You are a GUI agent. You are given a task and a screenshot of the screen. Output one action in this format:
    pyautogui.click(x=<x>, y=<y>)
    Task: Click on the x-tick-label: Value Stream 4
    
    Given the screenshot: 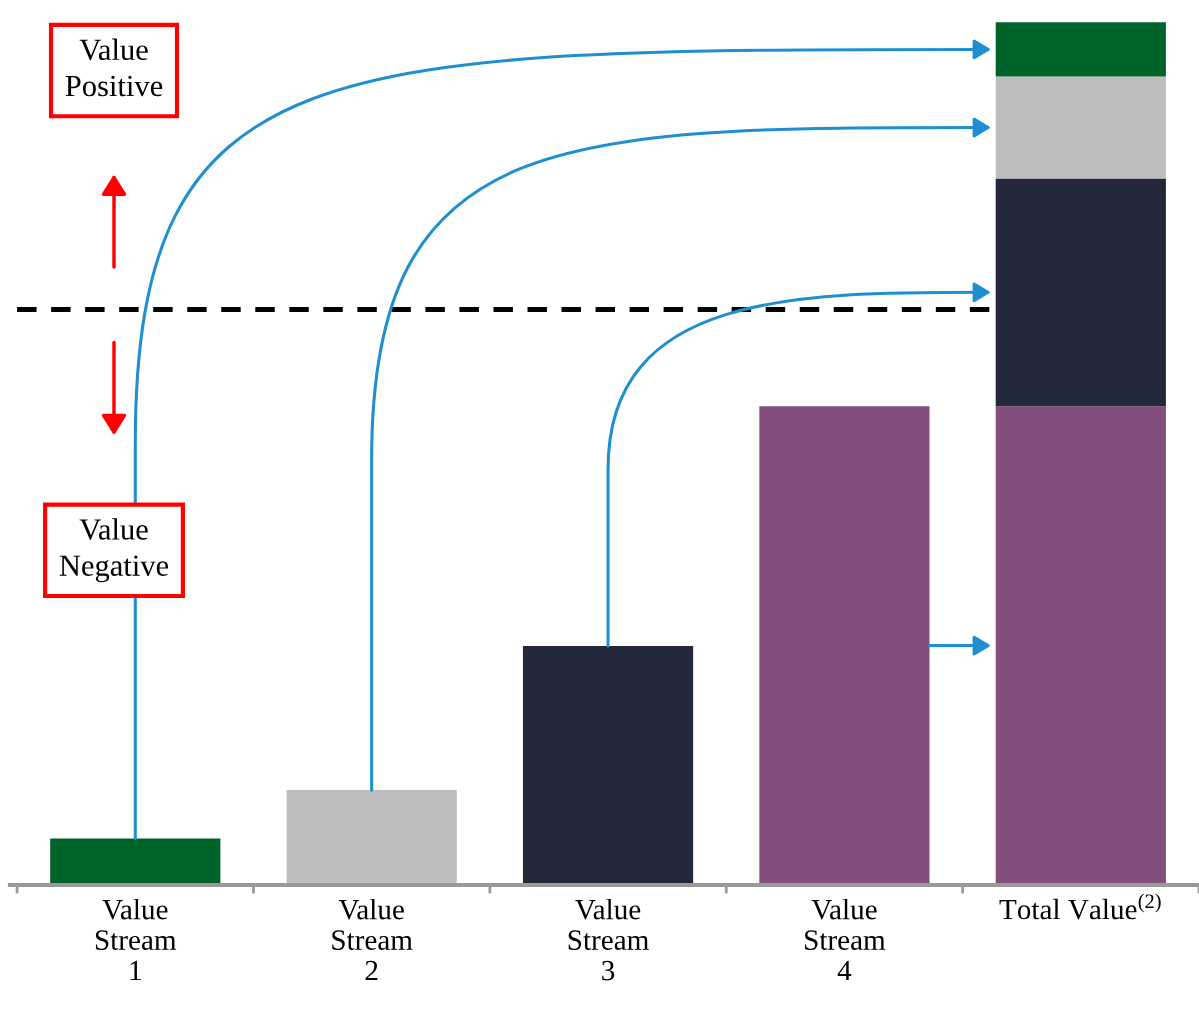 What is the action you would take?
    pyautogui.click(x=845, y=939)
    